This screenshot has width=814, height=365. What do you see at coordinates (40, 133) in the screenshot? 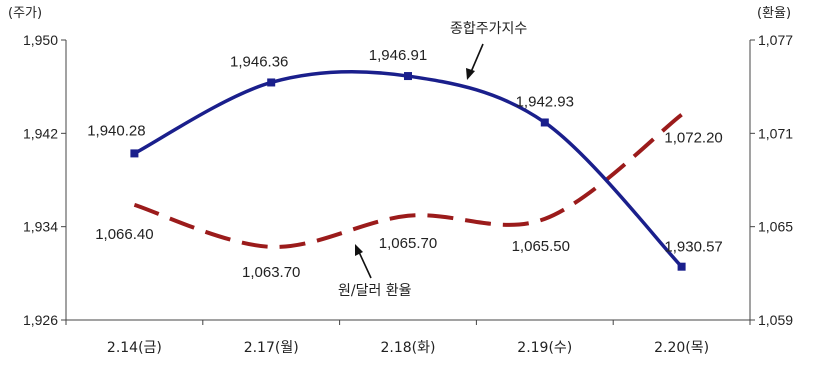
I see `left-tick-label: 1,942` at bounding box center [40, 133].